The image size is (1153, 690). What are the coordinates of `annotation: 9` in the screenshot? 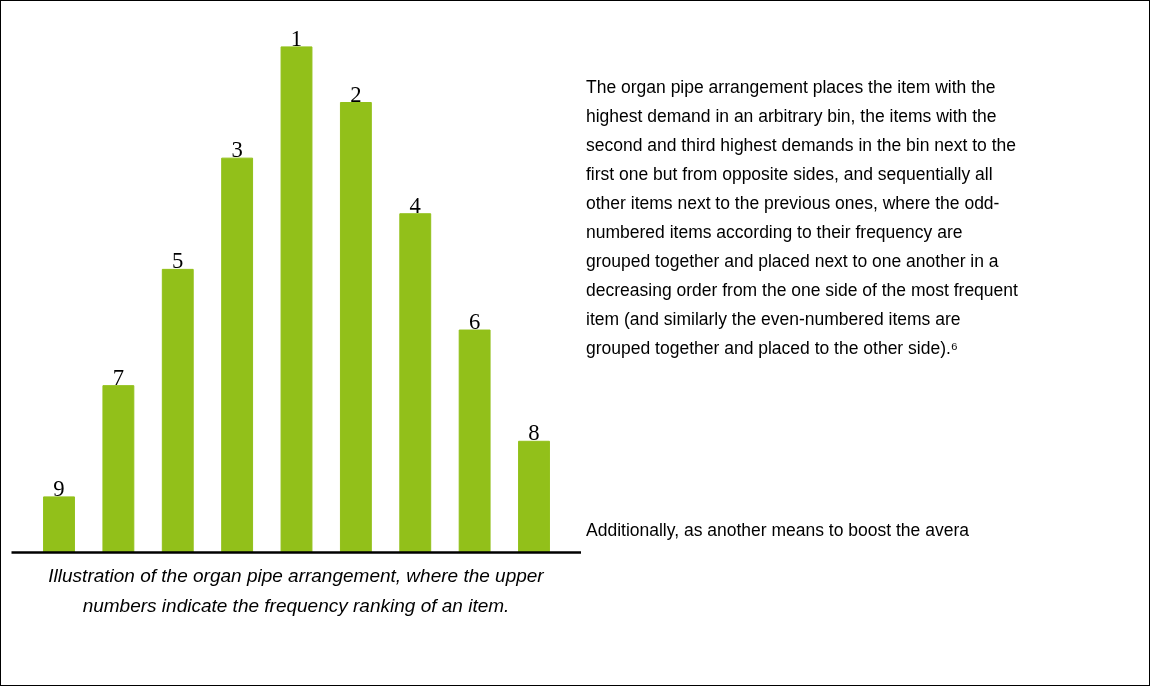 It's located at (59, 488).